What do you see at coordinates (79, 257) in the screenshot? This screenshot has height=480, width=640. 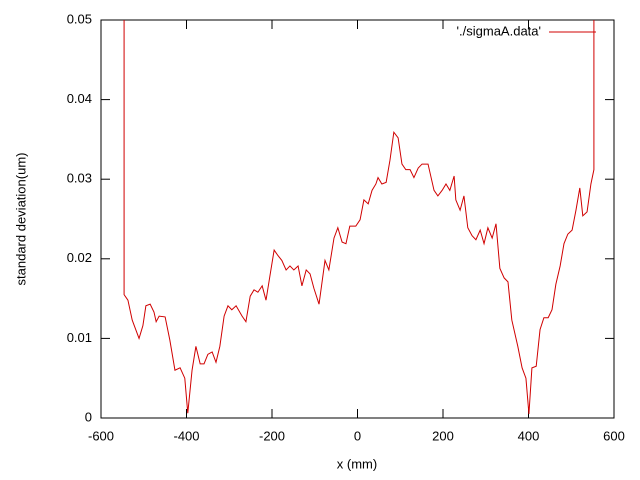 I see `y-tick-label: 0.02` at bounding box center [79, 257].